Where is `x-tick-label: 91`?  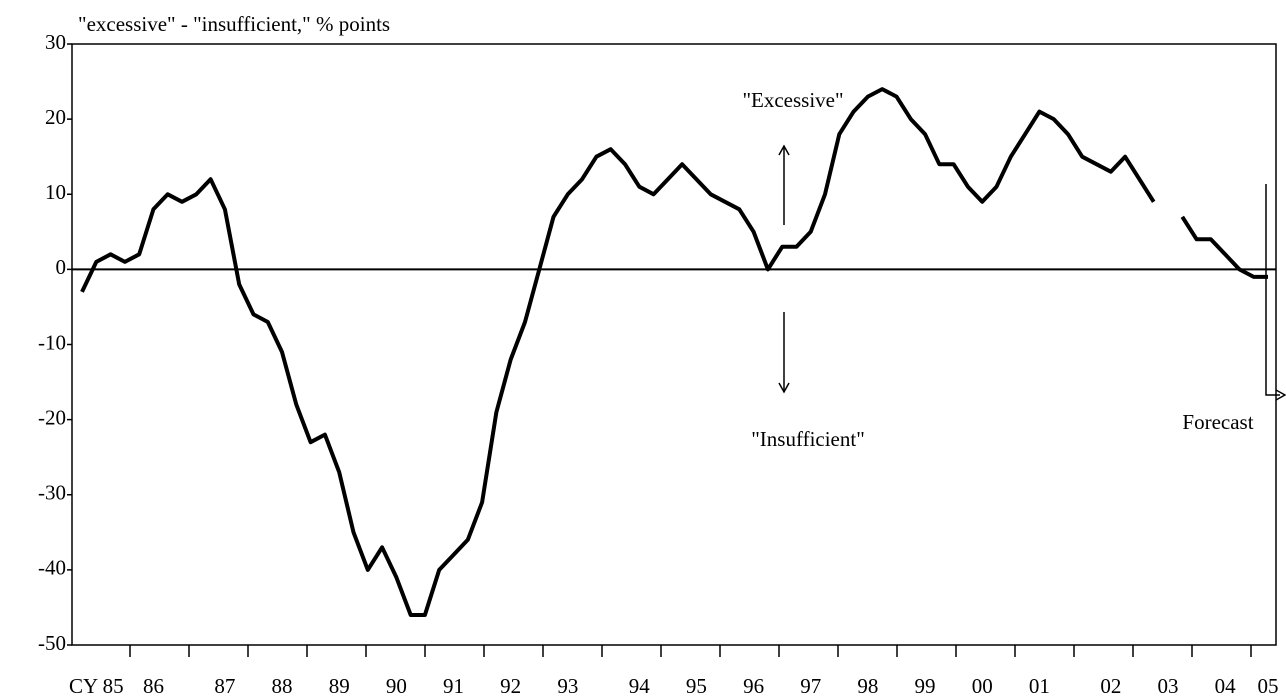 x-tick-label: 91 is located at coordinates (453, 686).